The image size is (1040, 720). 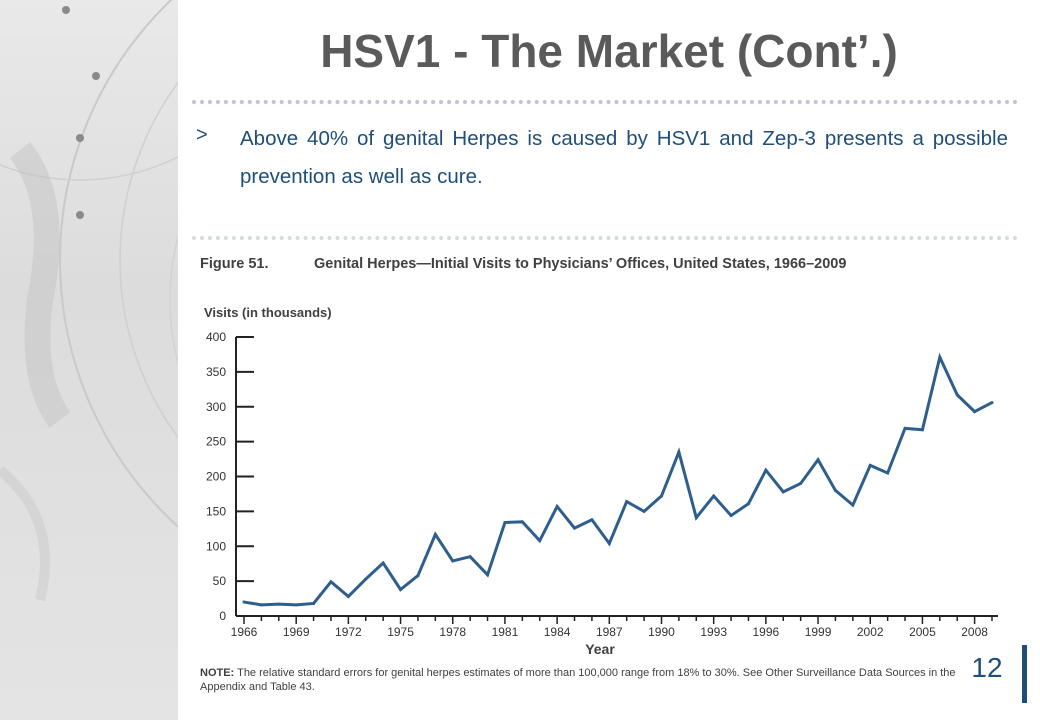 What do you see at coordinates (609, 632) in the screenshot?
I see `x-tick-label: 1987` at bounding box center [609, 632].